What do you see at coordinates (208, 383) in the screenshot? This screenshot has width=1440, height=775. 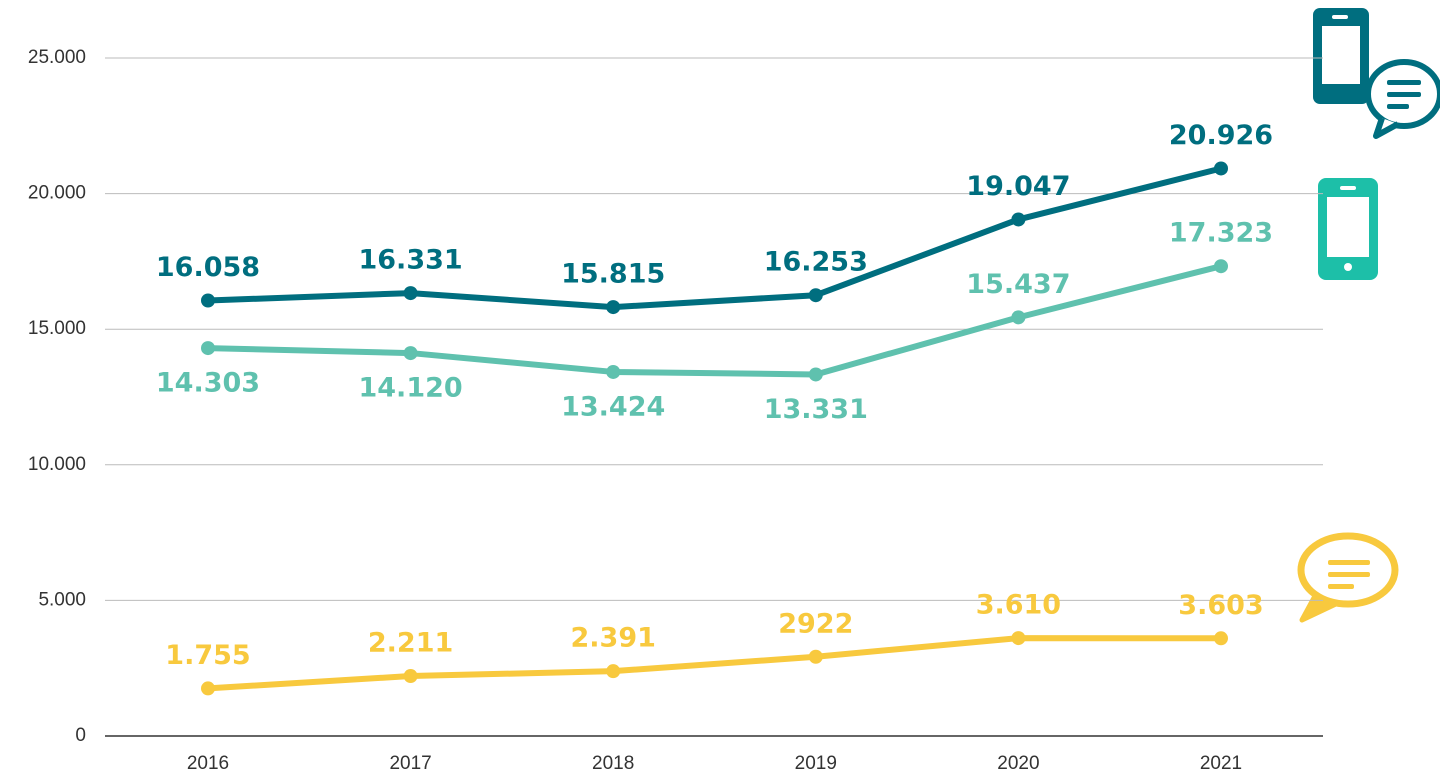 I see `value-label: 14.303` at bounding box center [208, 383].